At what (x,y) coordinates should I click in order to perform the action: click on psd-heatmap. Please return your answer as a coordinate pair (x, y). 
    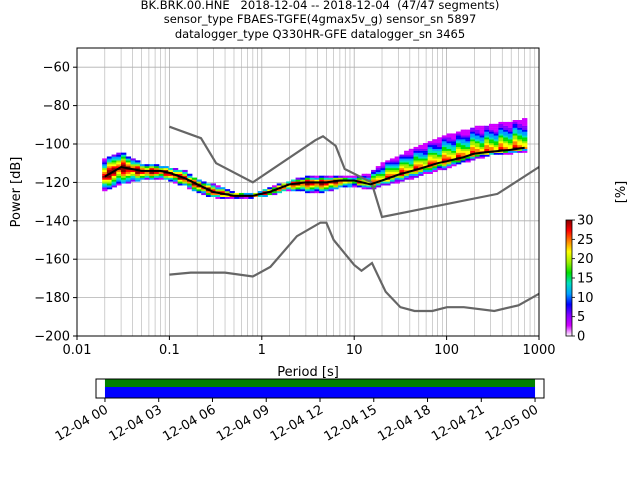
    Looking at the image, I should click on (315, 158).